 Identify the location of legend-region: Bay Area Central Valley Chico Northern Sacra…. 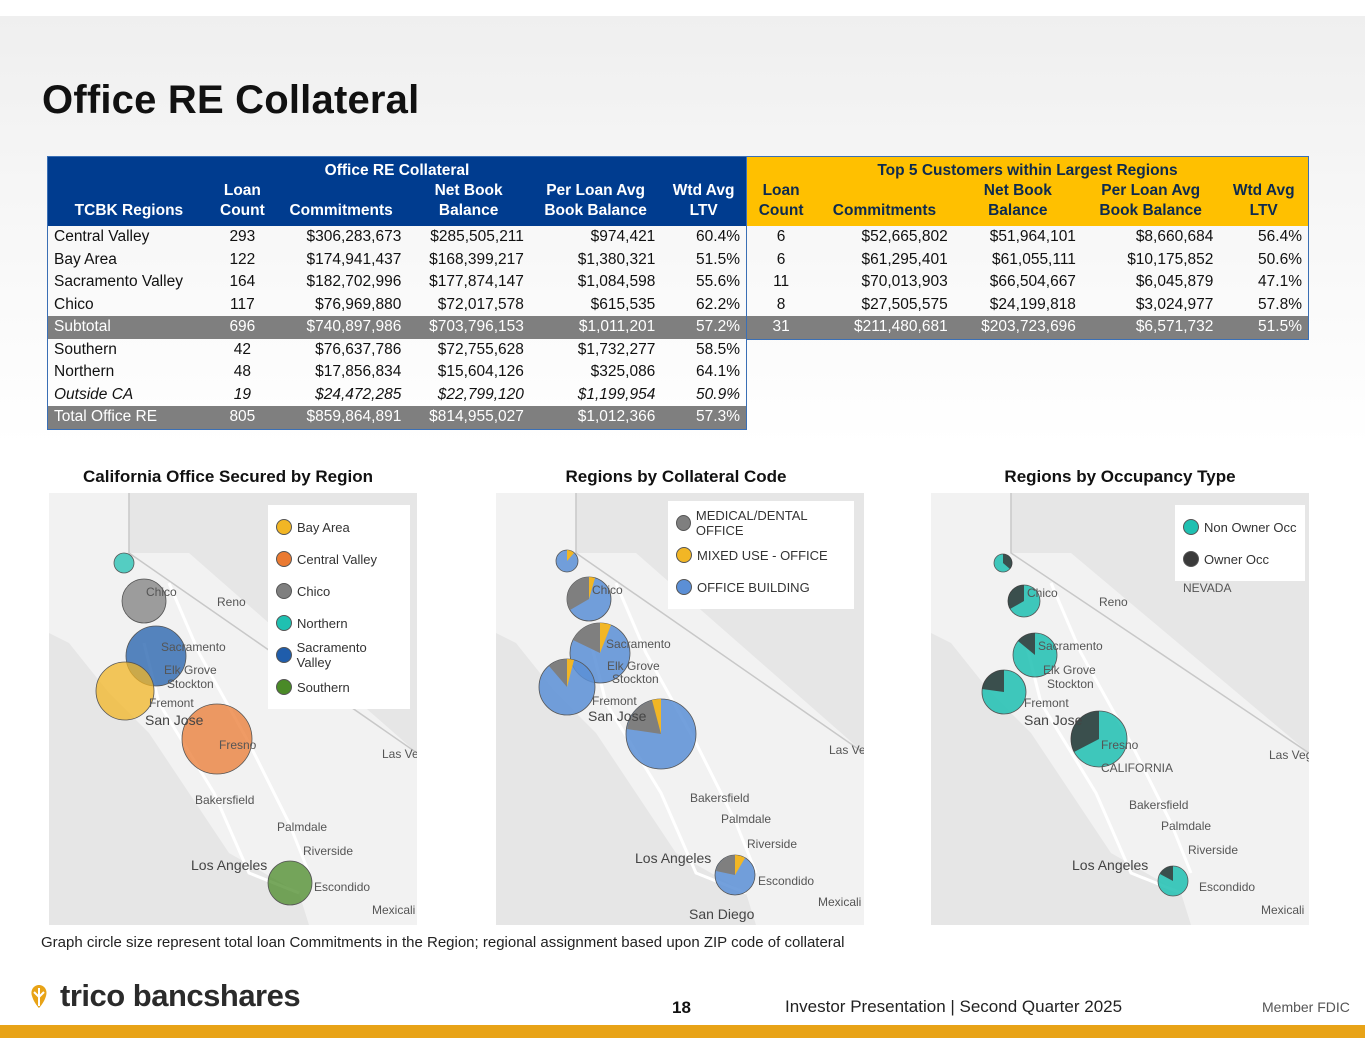
(339, 607).